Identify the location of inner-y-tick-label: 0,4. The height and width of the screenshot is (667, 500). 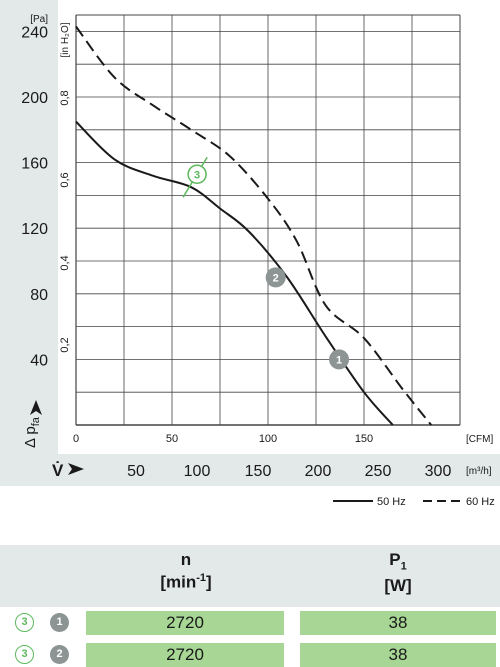
(65, 262).